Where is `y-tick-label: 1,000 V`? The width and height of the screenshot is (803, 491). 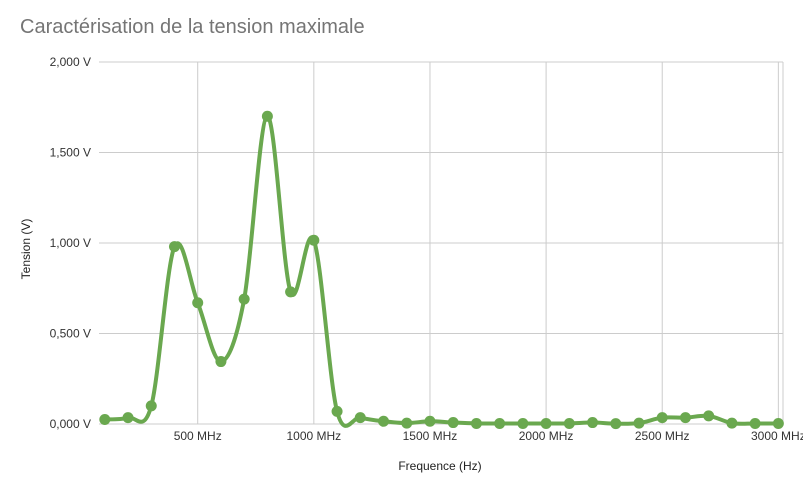 y-tick-label: 1,000 V is located at coordinates (70, 243).